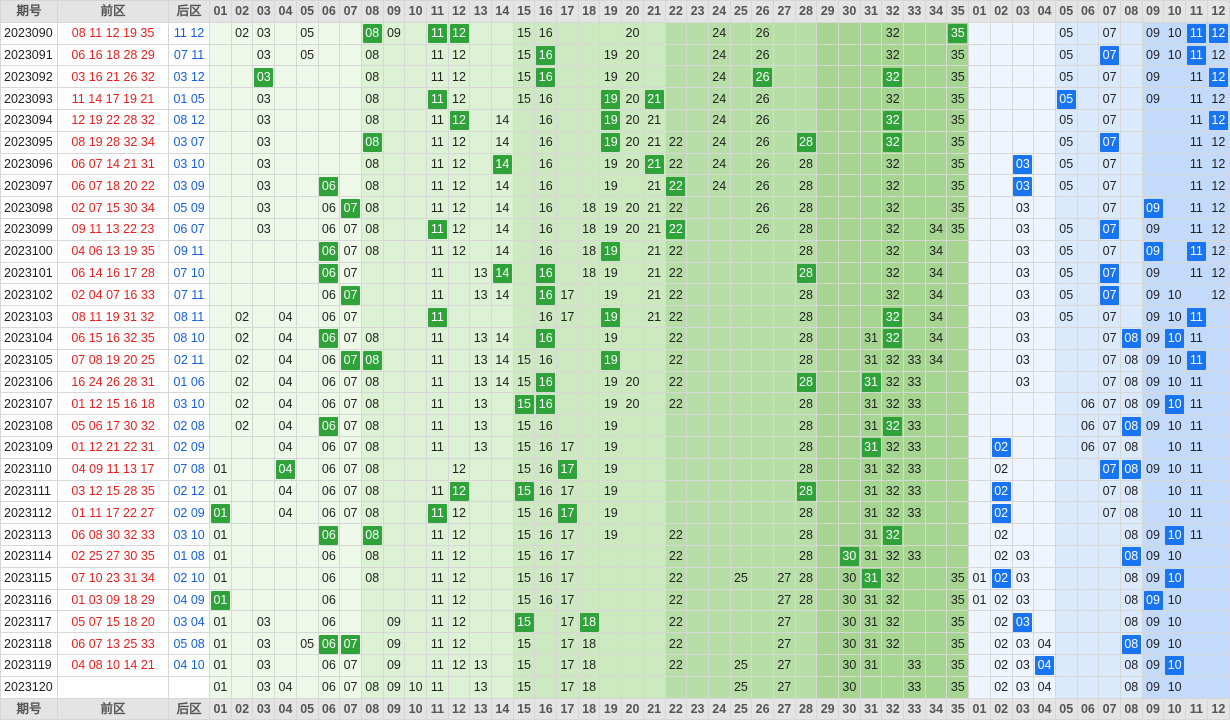 The width and height of the screenshot is (1230, 720). I want to click on front-cell-31: 31, so click(871, 404).